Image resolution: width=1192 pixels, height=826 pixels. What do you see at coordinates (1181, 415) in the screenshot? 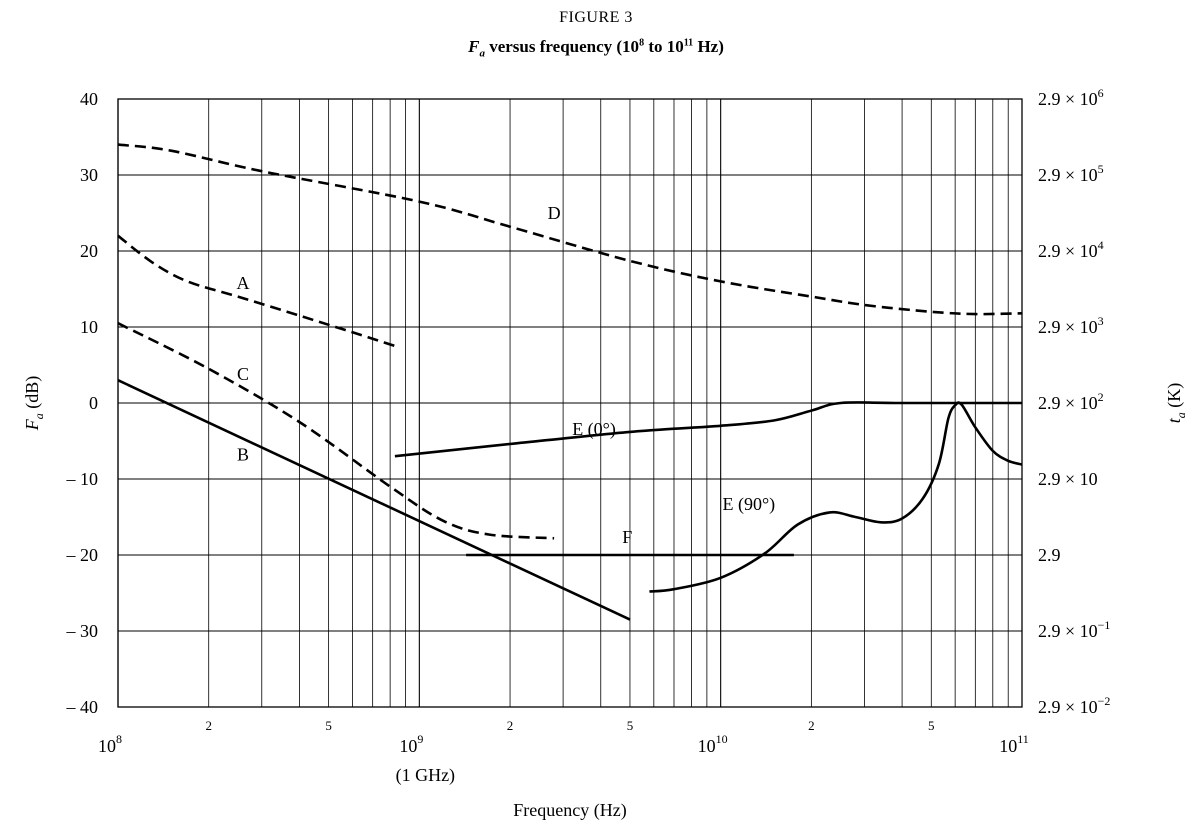
I see `y-axis-label-right-sub: a` at bounding box center [1181, 415].